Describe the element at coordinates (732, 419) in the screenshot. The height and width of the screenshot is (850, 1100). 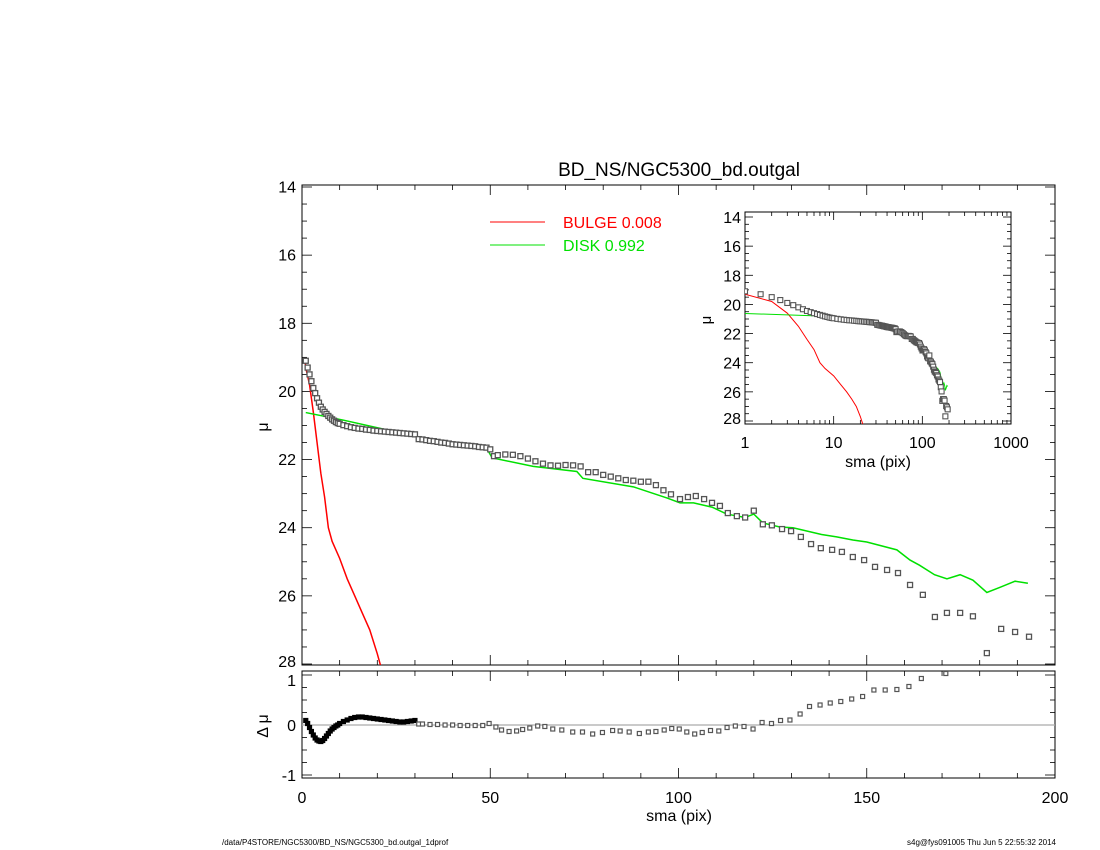
I see `inset-y-tick-label: 28` at that location.